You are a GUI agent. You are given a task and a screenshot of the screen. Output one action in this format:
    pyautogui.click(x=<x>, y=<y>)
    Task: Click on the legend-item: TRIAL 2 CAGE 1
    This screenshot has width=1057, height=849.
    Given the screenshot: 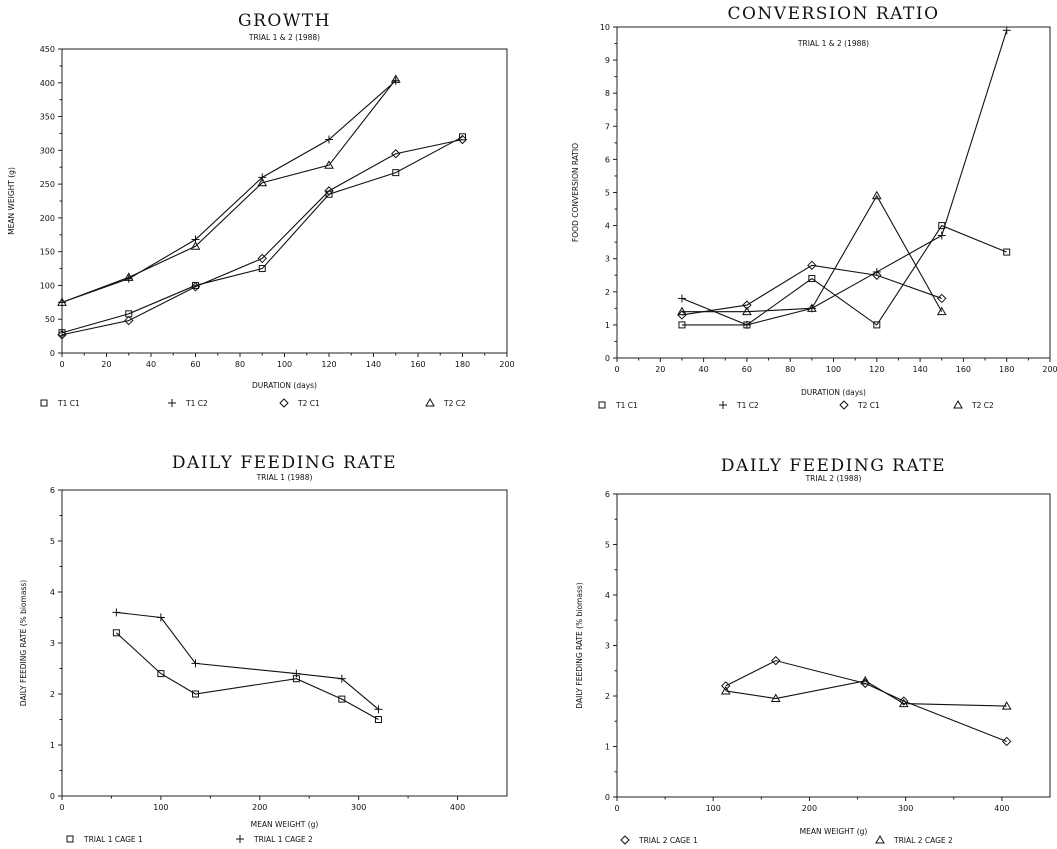 What is the action you would take?
    pyautogui.click(x=659, y=840)
    